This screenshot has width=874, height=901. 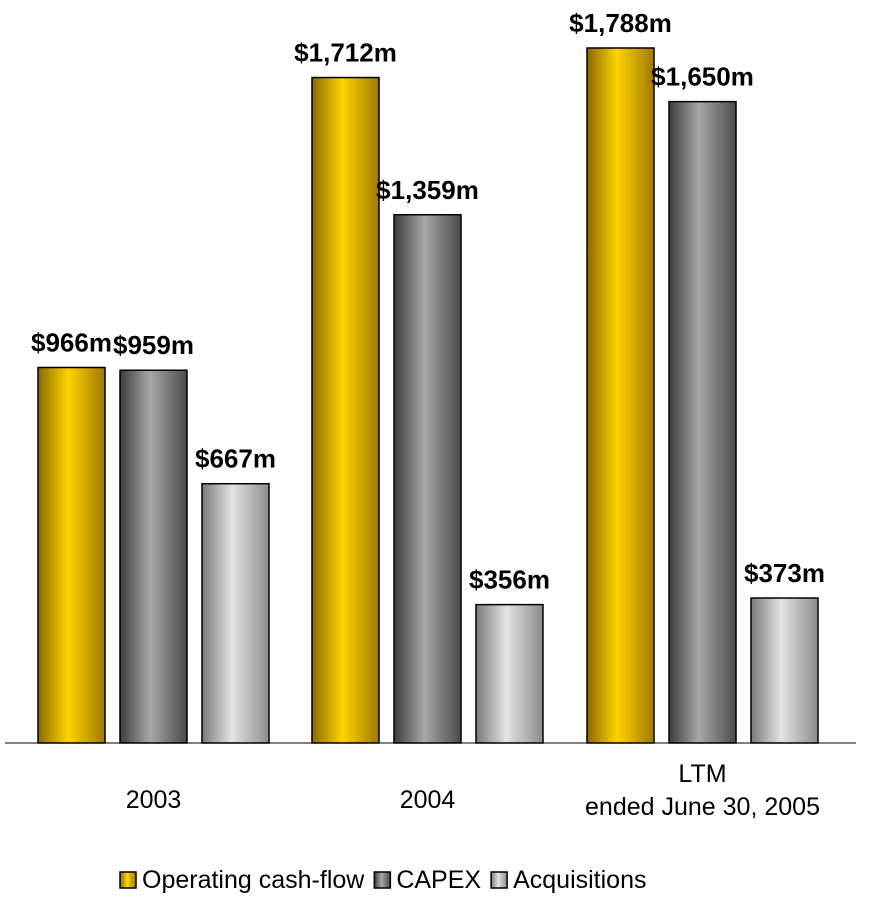 I want to click on value-label-acquisitions-ltm-ended-june-30-2005: $373m, so click(x=784, y=573).